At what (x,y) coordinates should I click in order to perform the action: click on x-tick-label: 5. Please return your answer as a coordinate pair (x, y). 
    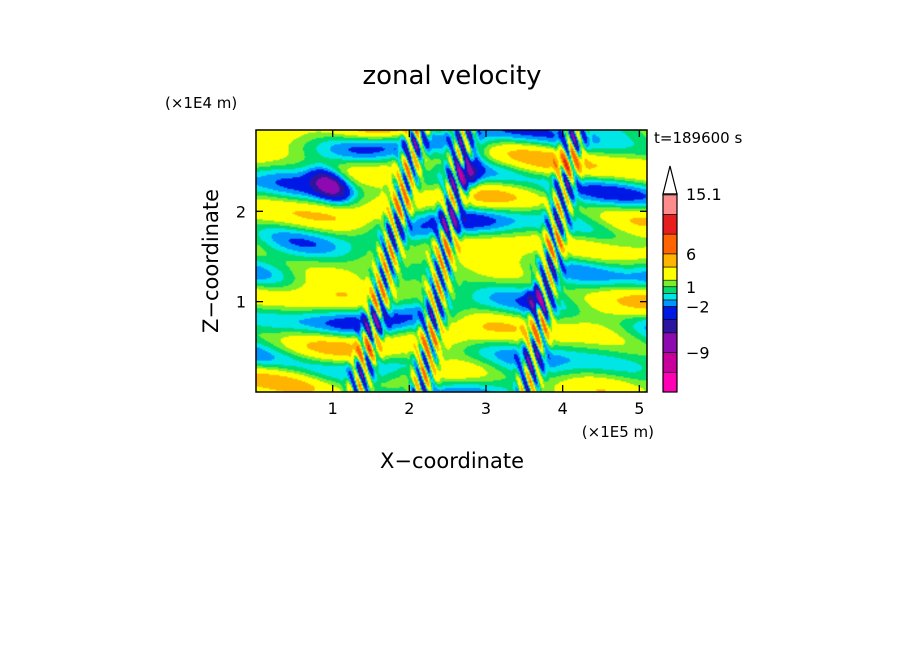
    Looking at the image, I should click on (639, 408).